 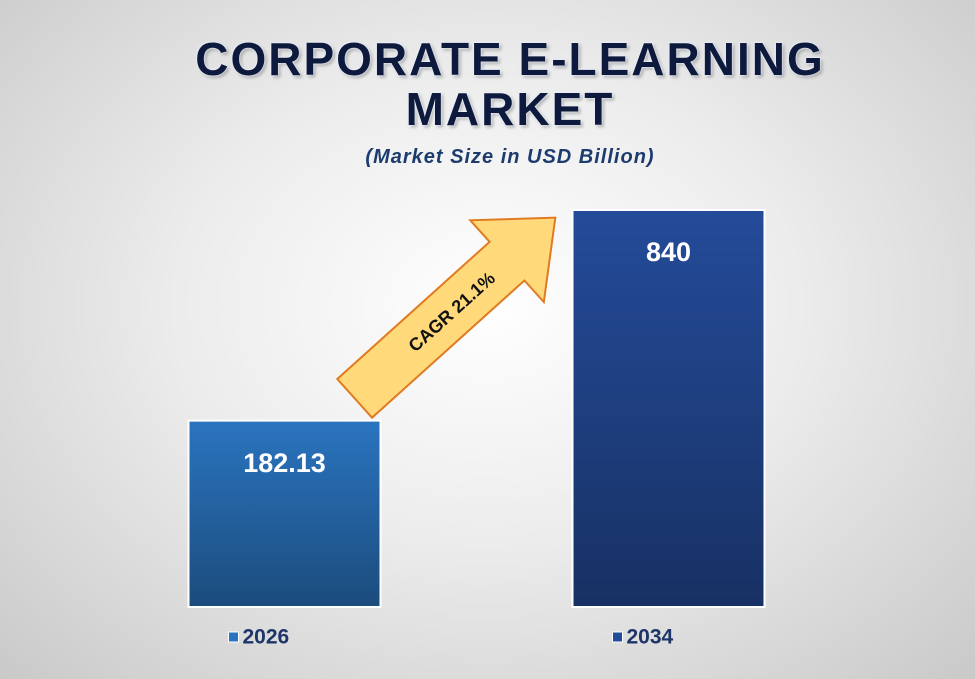 I want to click on legend-label: 2026, so click(x=266, y=637).